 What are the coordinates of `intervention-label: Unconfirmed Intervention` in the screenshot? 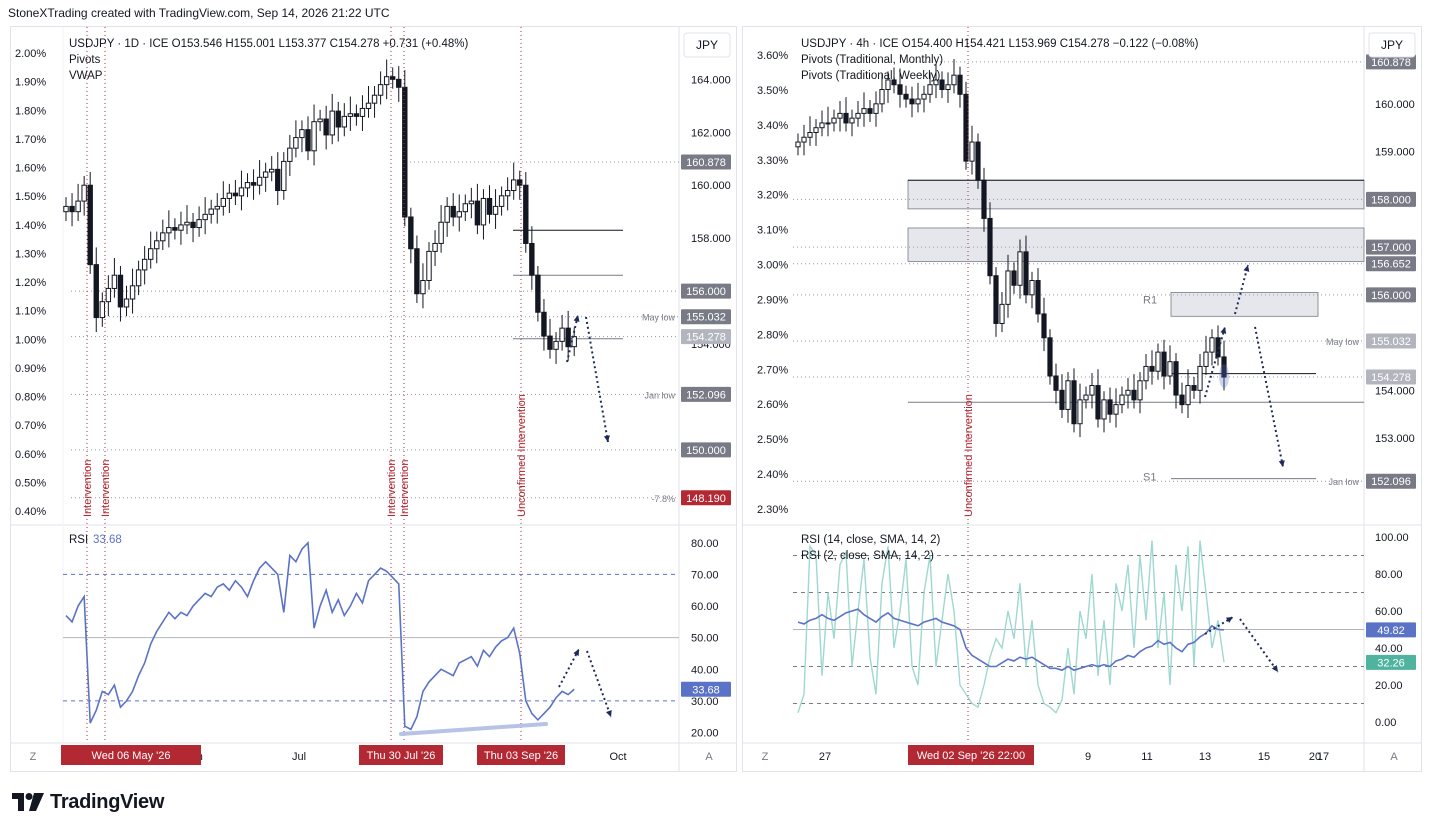 It's located at (969, 455).